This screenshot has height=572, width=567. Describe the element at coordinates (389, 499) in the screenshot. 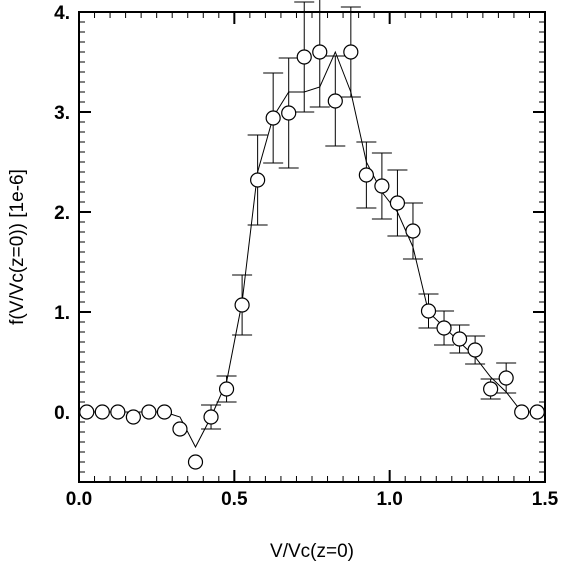

I see `x-tick-label: 1.0` at that location.